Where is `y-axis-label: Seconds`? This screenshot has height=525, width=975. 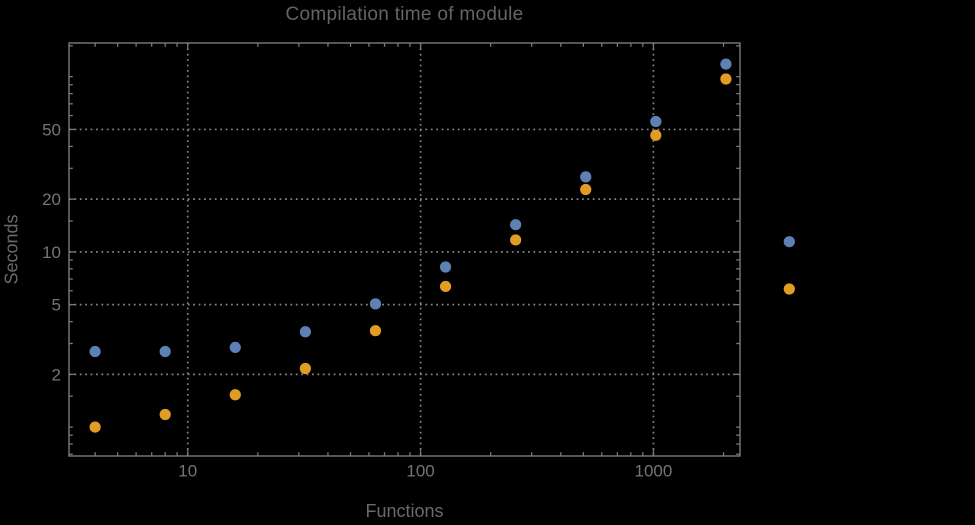 y-axis-label: Seconds is located at coordinates (11, 249).